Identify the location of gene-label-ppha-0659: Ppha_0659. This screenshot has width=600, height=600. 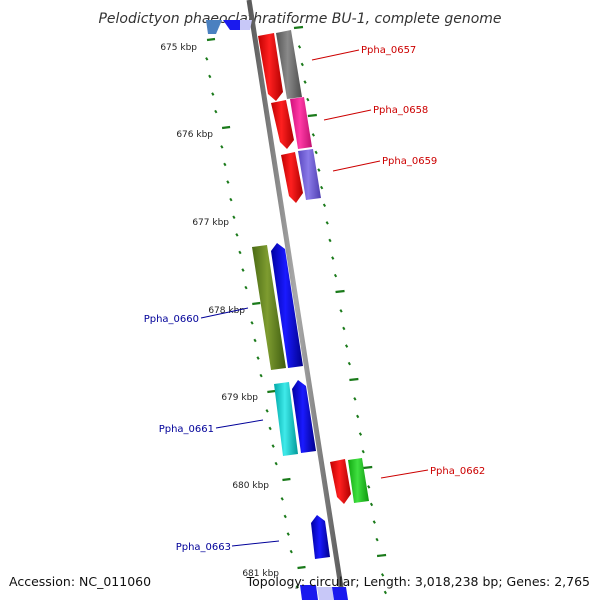
(409, 161).